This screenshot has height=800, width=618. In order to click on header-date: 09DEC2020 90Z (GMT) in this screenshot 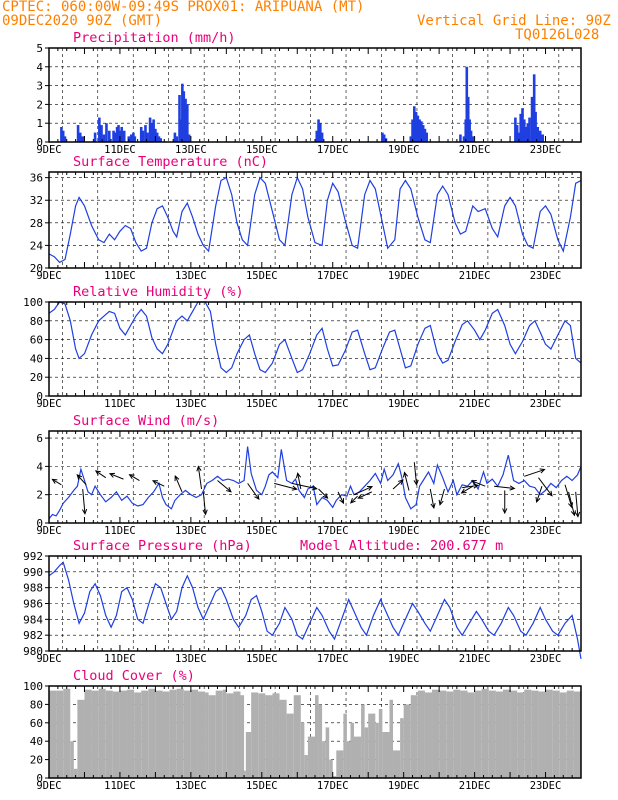, I will do `click(82, 21)`.